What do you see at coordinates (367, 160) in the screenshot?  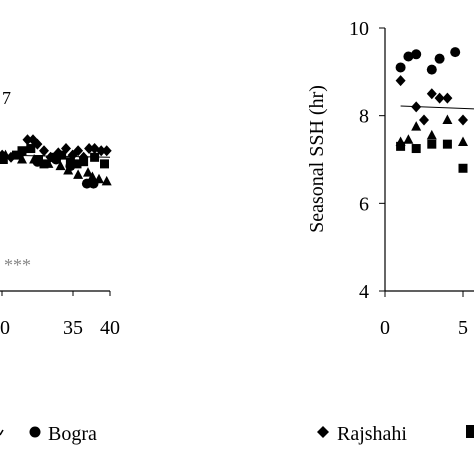 I see `right-y-ticks: 4 6 8 10` at bounding box center [367, 160].